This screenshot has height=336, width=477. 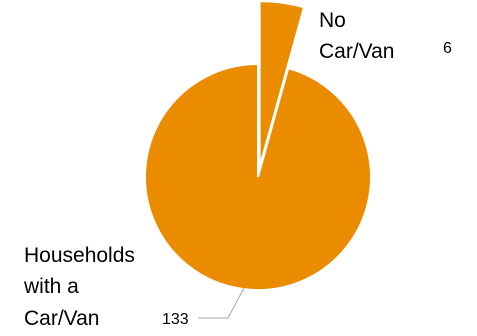 What do you see at coordinates (221, 303) in the screenshot?
I see `leader-line-households-with-car` at bounding box center [221, 303].